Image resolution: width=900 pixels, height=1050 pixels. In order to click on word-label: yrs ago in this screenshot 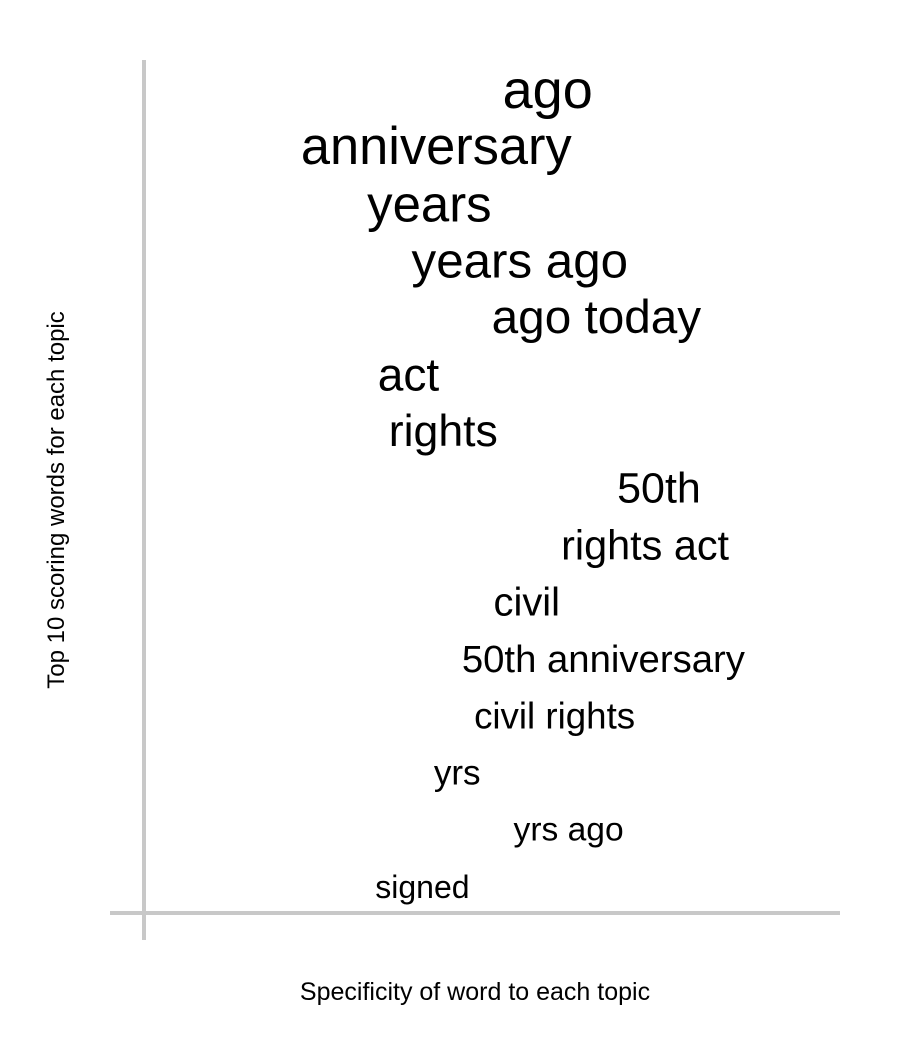, I will do `click(569, 830)`.